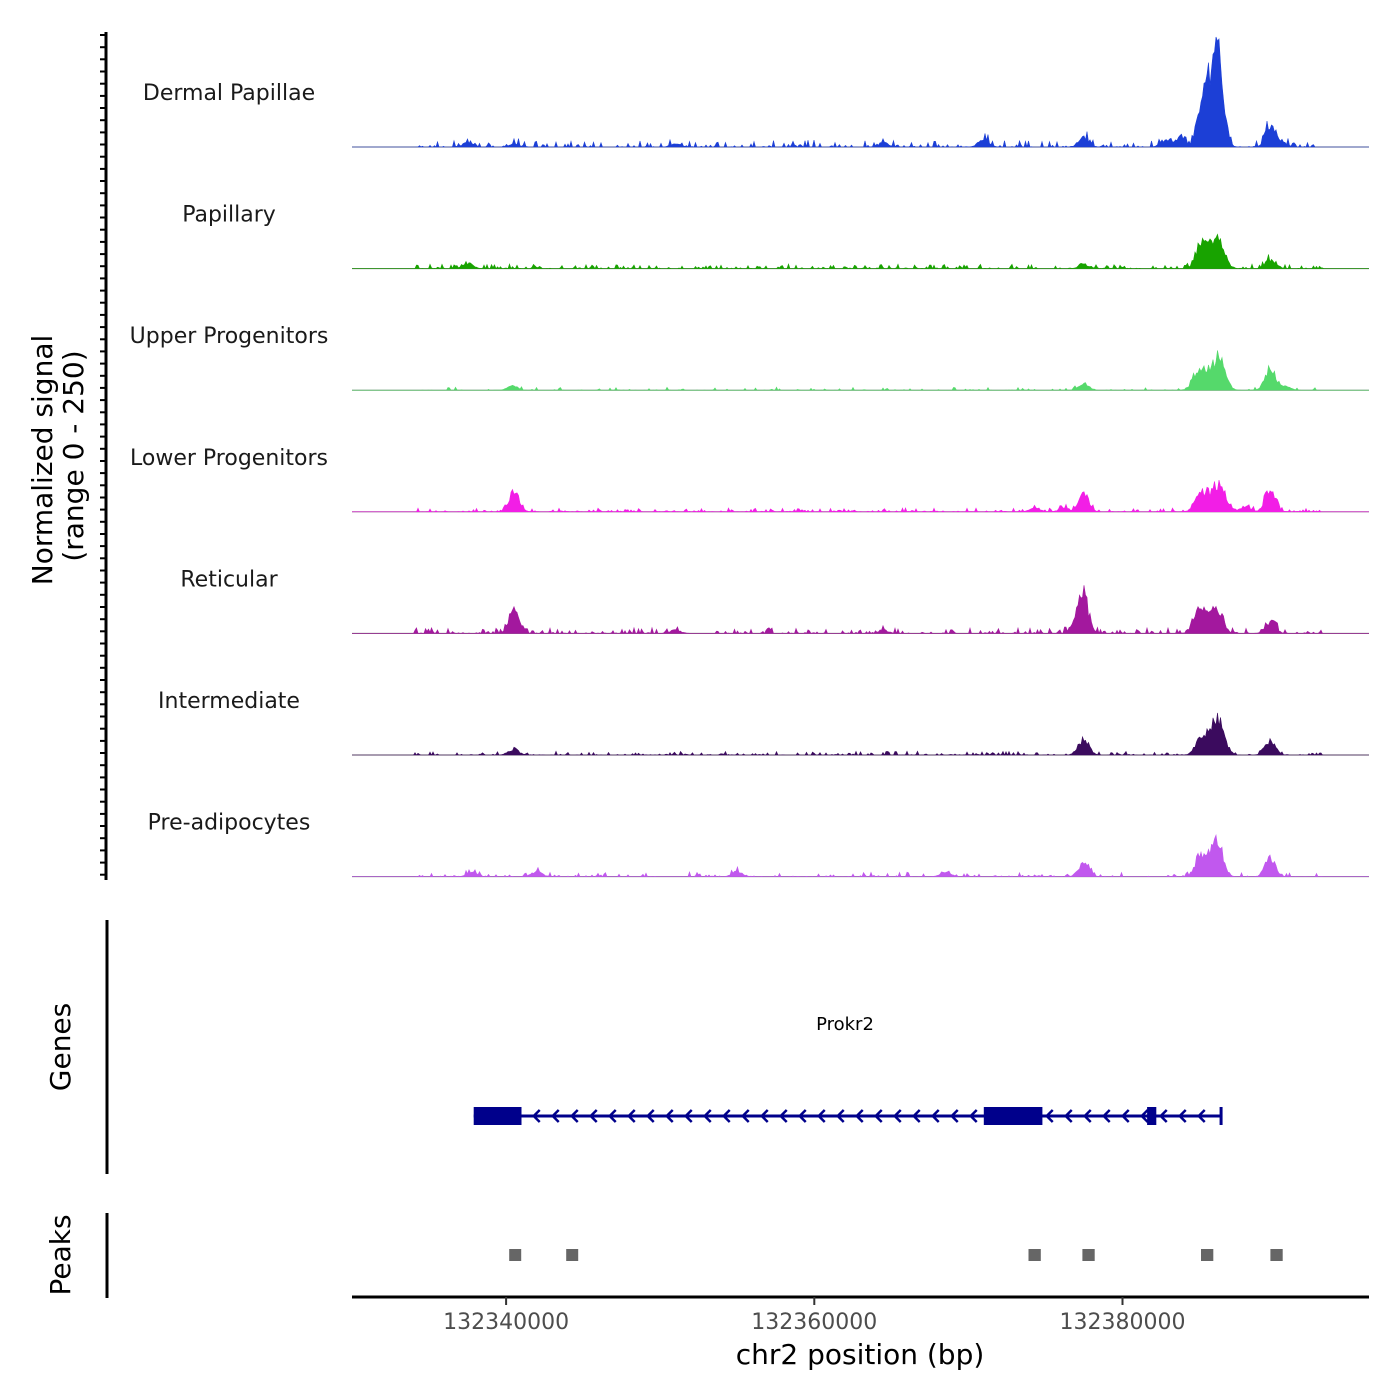  Describe the element at coordinates (860, 1354) in the screenshot. I see `x-axis-label: chr2 position (bp)` at that location.